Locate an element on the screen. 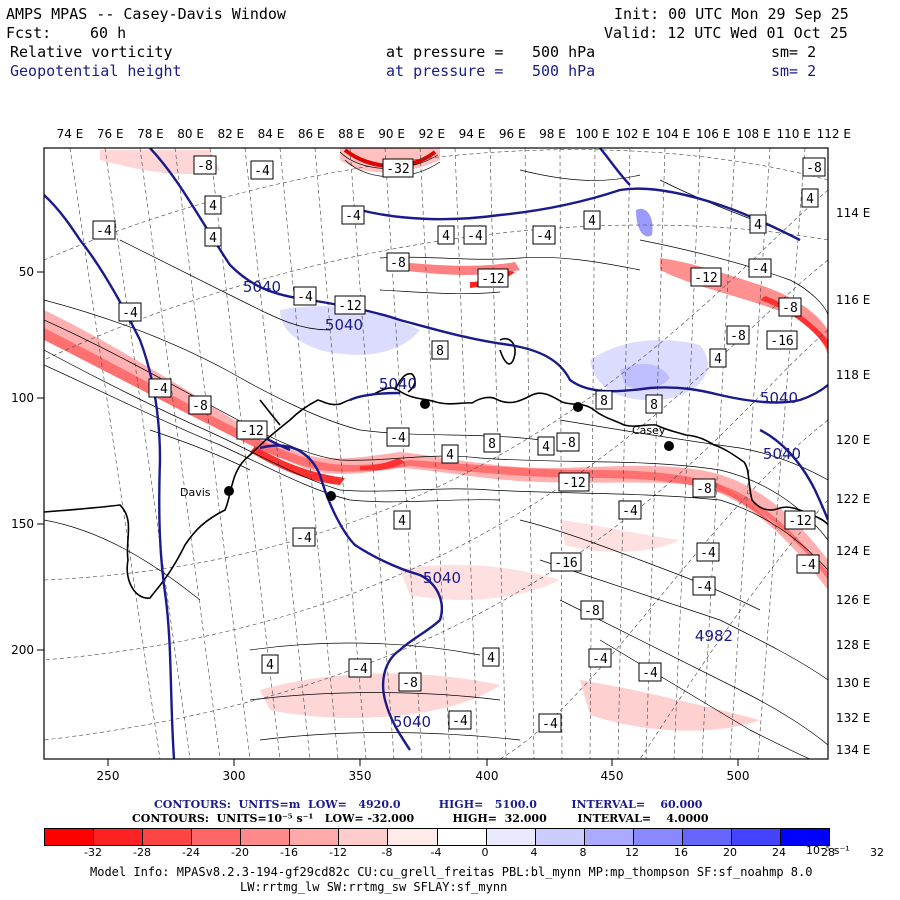 Image resolution: width=900 pixels, height=900 pixels. field2-name: Geopotential height is located at coordinates (96, 71).